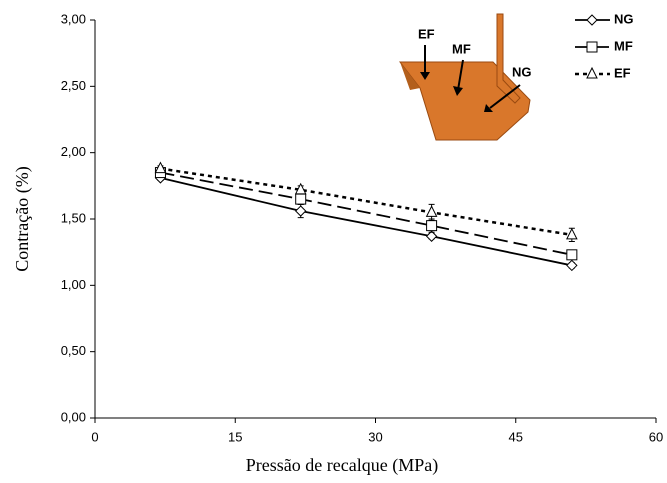  What do you see at coordinates (375, 436) in the screenshot?
I see `x-tick-label: 30` at bounding box center [375, 436].